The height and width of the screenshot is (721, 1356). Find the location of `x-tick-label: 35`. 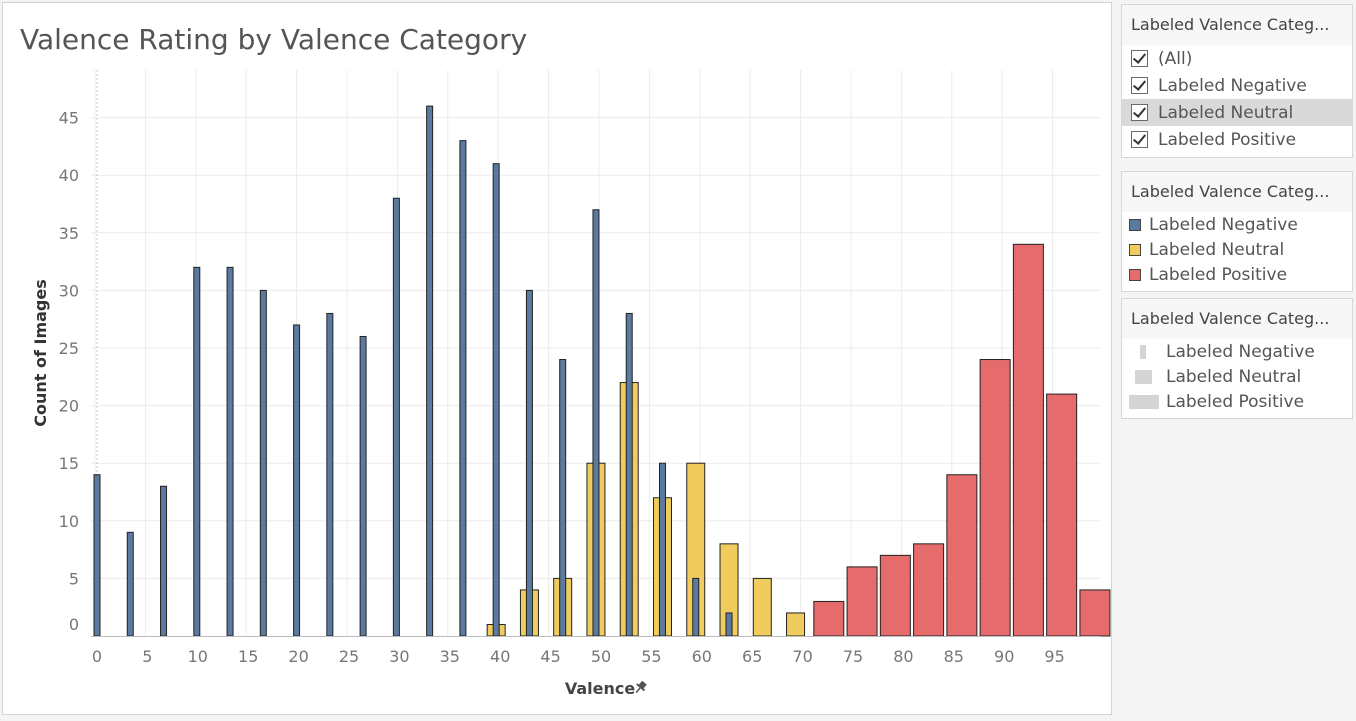

x-tick-label: 35 is located at coordinates (450, 656).